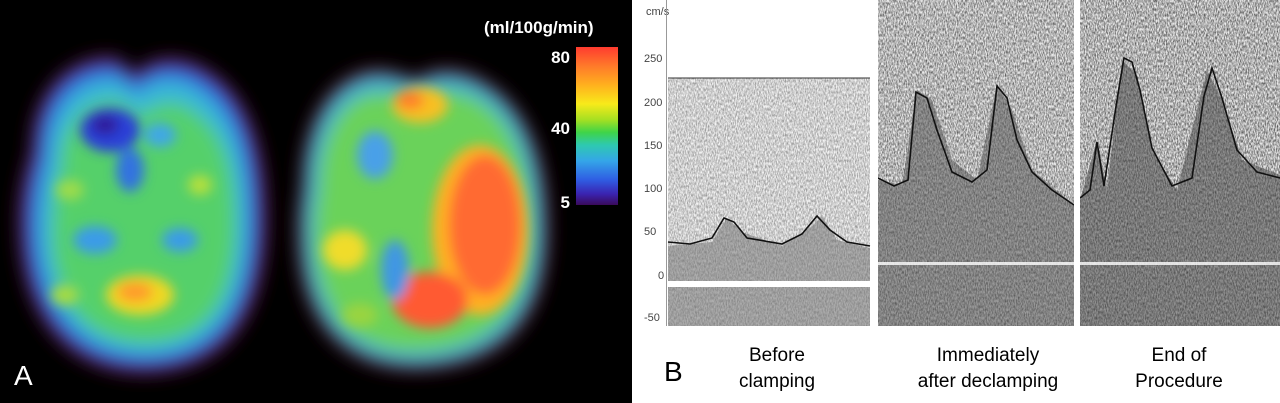  What do you see at coordinates (653, 146) in the screenshot?
I see `y-tick-150: 150` at bounding box center [653, 146].